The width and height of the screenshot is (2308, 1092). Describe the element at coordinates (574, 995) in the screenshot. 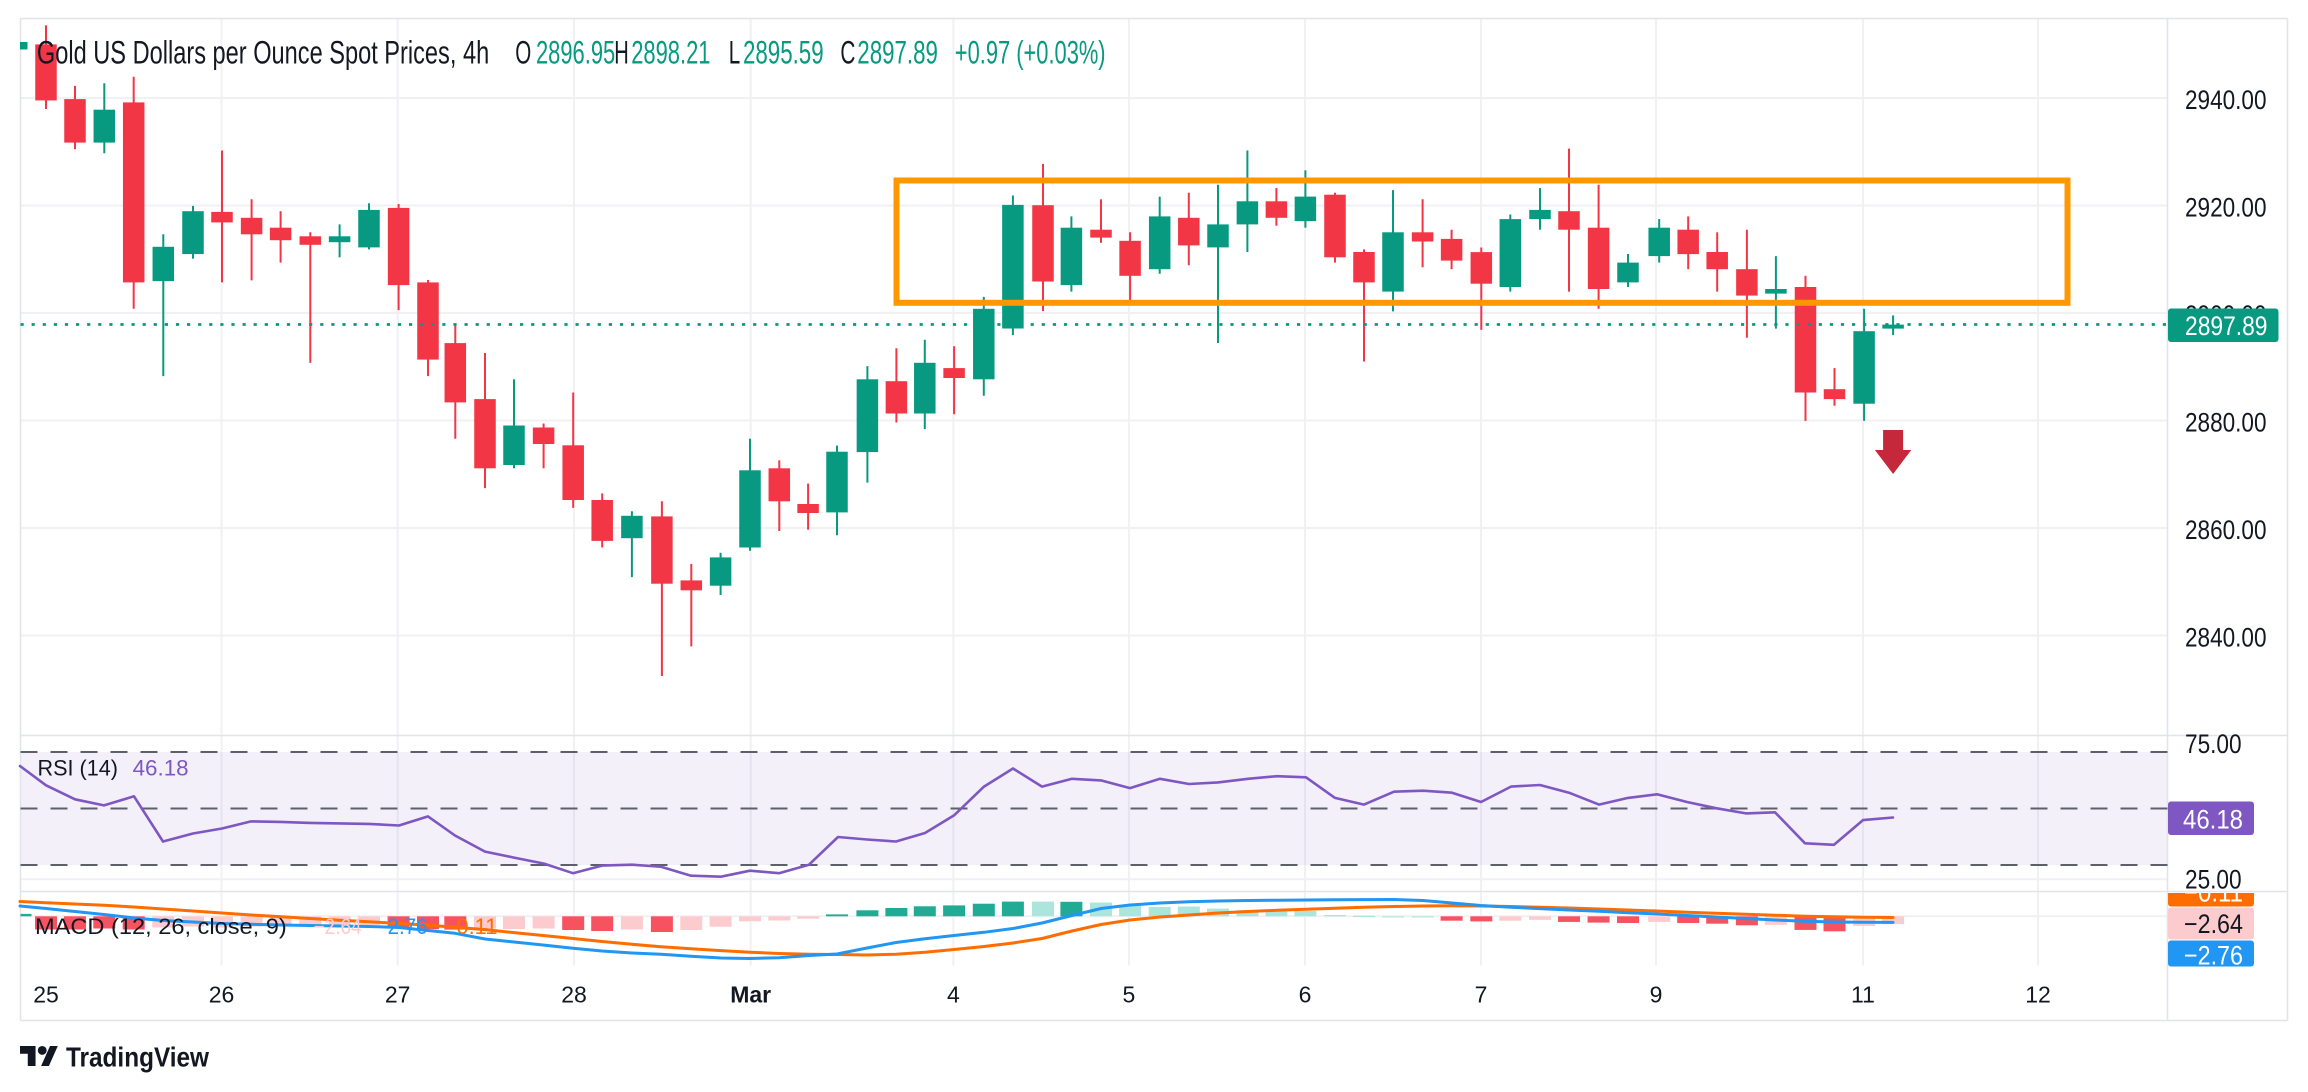

I see `svg-text: 28` at that location.